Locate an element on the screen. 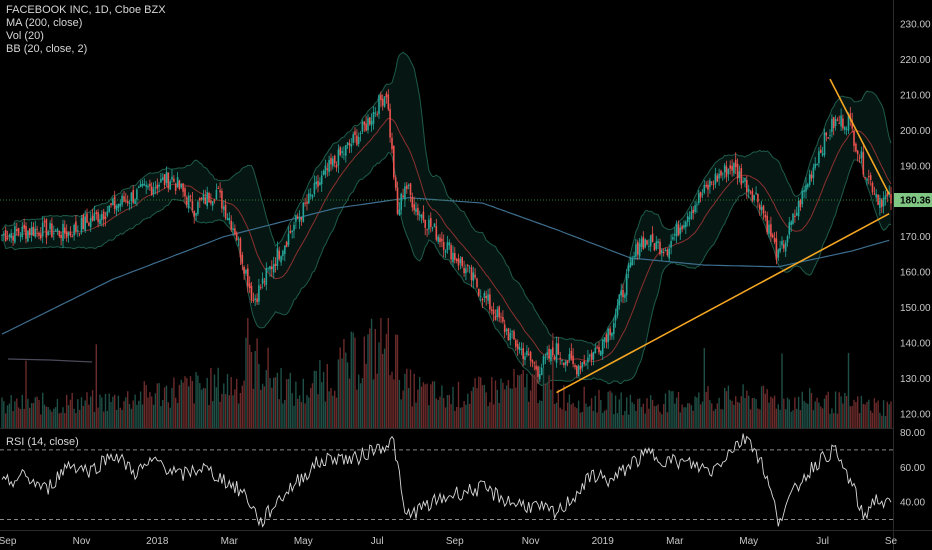 This screenshot has width=932, height=550. legend-symbol: FACEBOOK INC, 1D, Cboe BZX is located at coordinates (86, 10).